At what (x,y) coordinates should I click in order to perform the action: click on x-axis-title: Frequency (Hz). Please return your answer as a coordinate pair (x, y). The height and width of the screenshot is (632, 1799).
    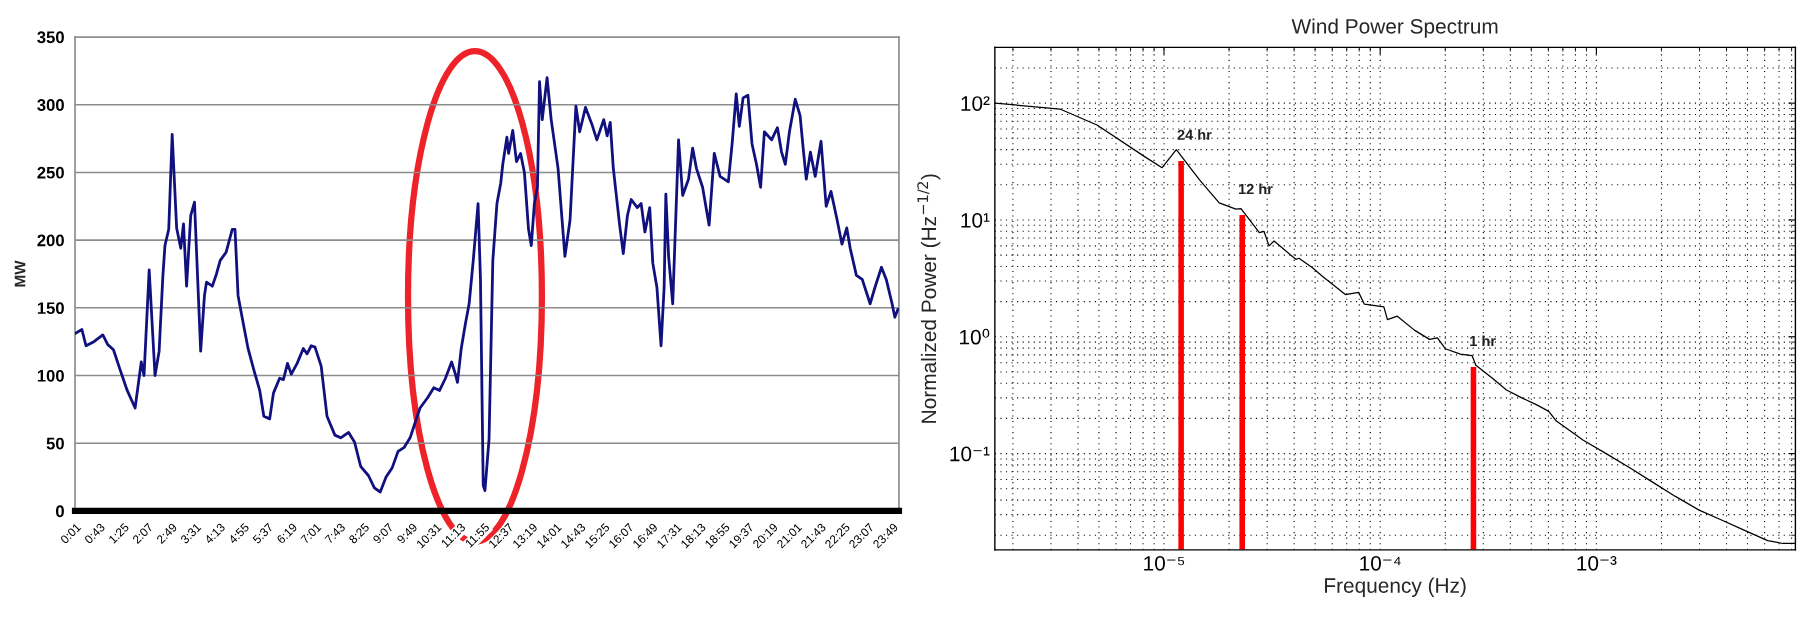
    Looking at the image, I should click on (1395, 587).